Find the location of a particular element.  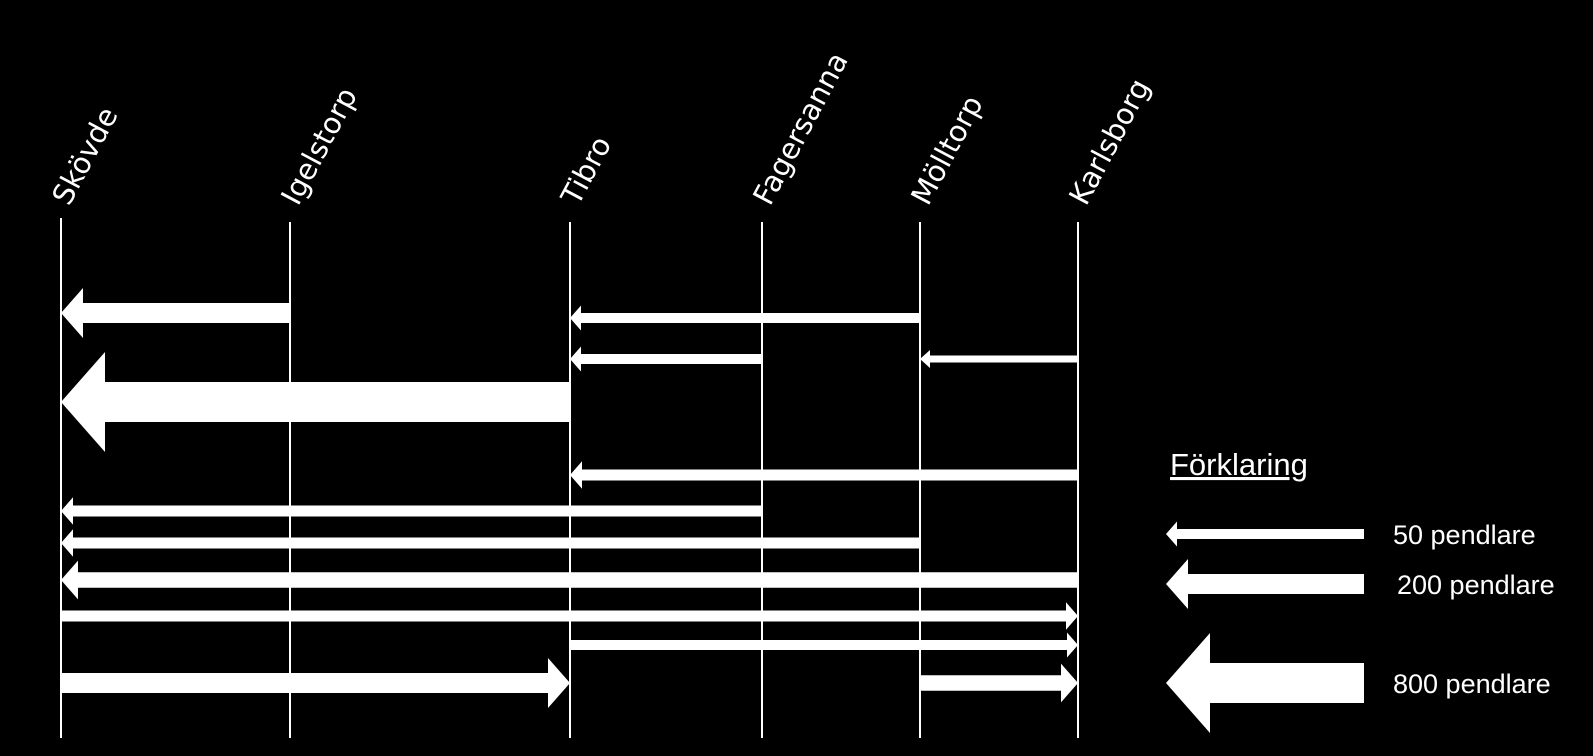

legend-label-50: 50 pendlare is located at coordinates (1464, 535).